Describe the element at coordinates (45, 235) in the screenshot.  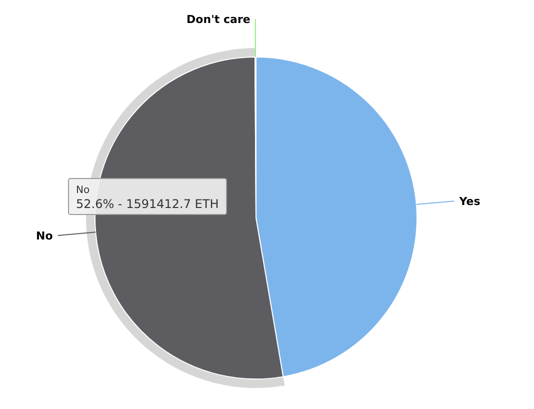
I see `slice-label: No` at that location.